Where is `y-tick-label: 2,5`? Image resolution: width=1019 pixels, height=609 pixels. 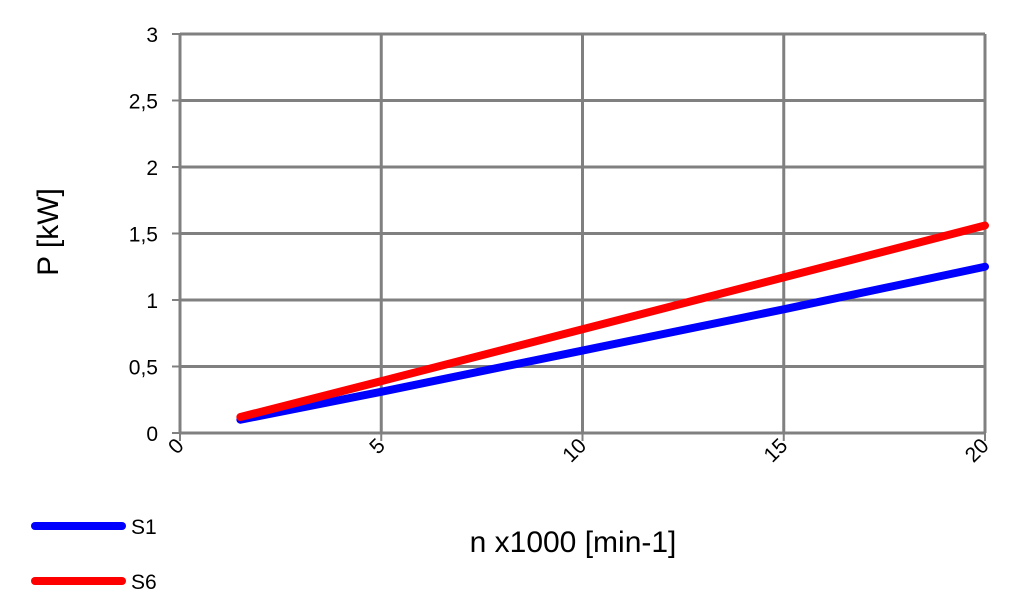
y-tick-label: 2,5 is located at coordinates (143, 102).